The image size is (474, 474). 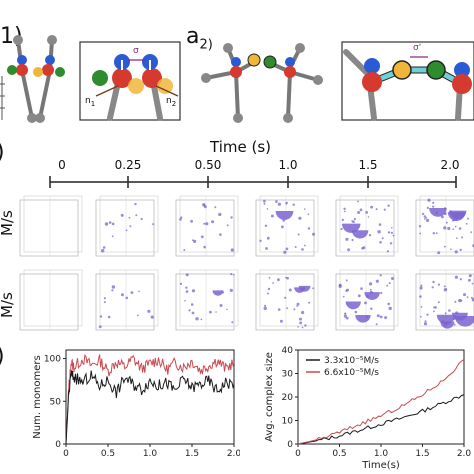 I want to click on timeline-tick-20: 2.0, so click(x=450, y=165).